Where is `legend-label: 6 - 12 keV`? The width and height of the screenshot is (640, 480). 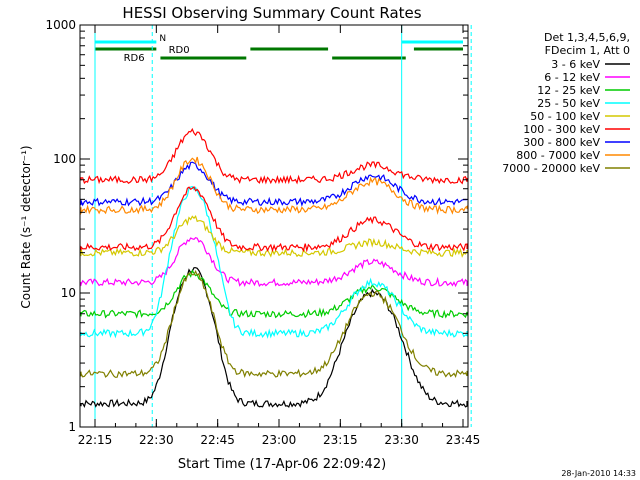
legend-label: 6 - 12 keV is located at coordinates (572, 77).